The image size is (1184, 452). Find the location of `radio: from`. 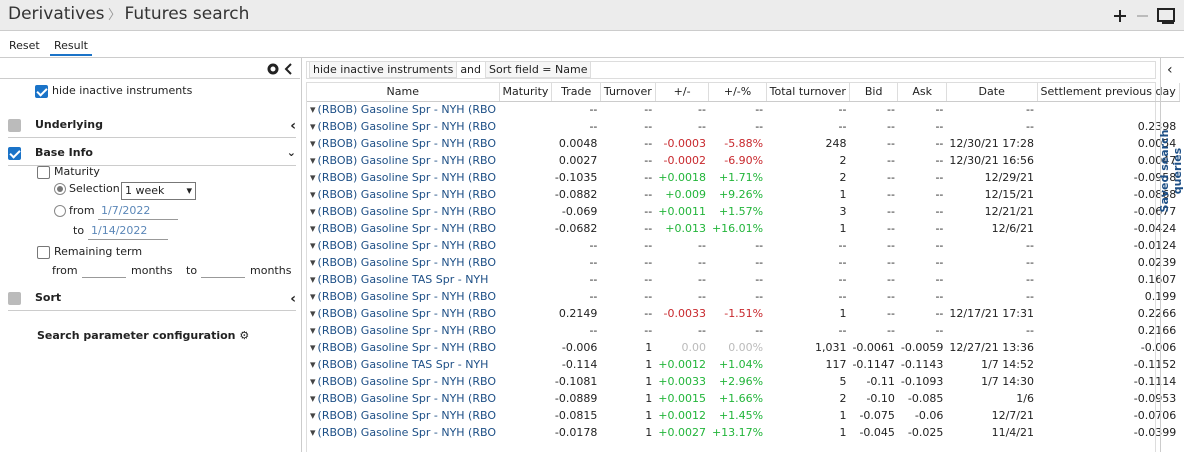

radio: from is located at coordinates (74, 210).